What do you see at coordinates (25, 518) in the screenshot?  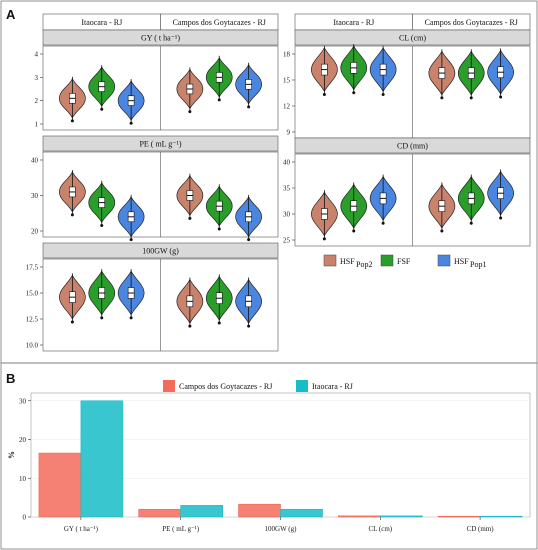 I see `y-tick-label: 0` at bounding box center [25, 518].